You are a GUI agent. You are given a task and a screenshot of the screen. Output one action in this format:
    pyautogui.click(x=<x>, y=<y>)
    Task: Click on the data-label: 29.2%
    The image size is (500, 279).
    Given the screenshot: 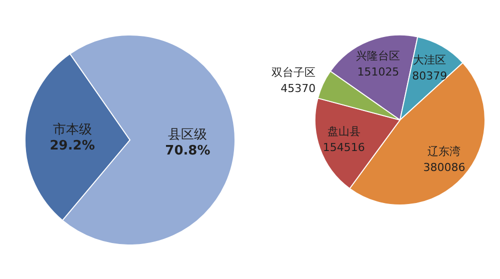 What is the action you would take?
    pyautogui.click(x=72, y=146)
    